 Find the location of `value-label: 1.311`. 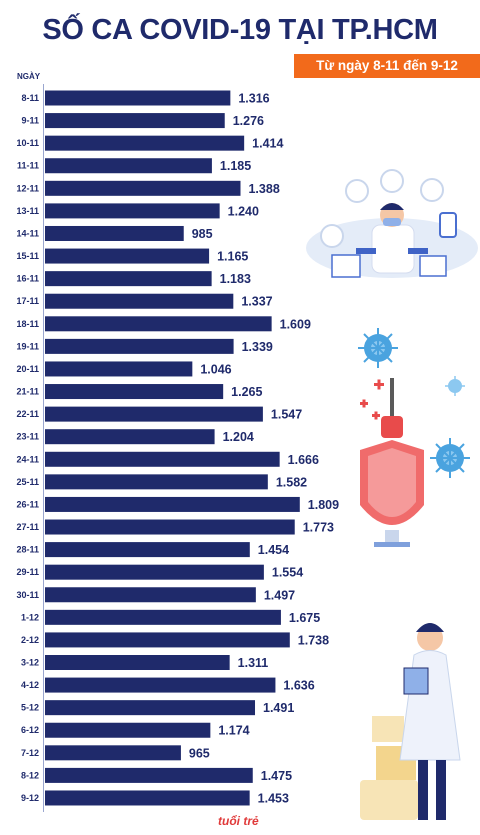

value-label: 1.311 is located at coordinates (253, 663).